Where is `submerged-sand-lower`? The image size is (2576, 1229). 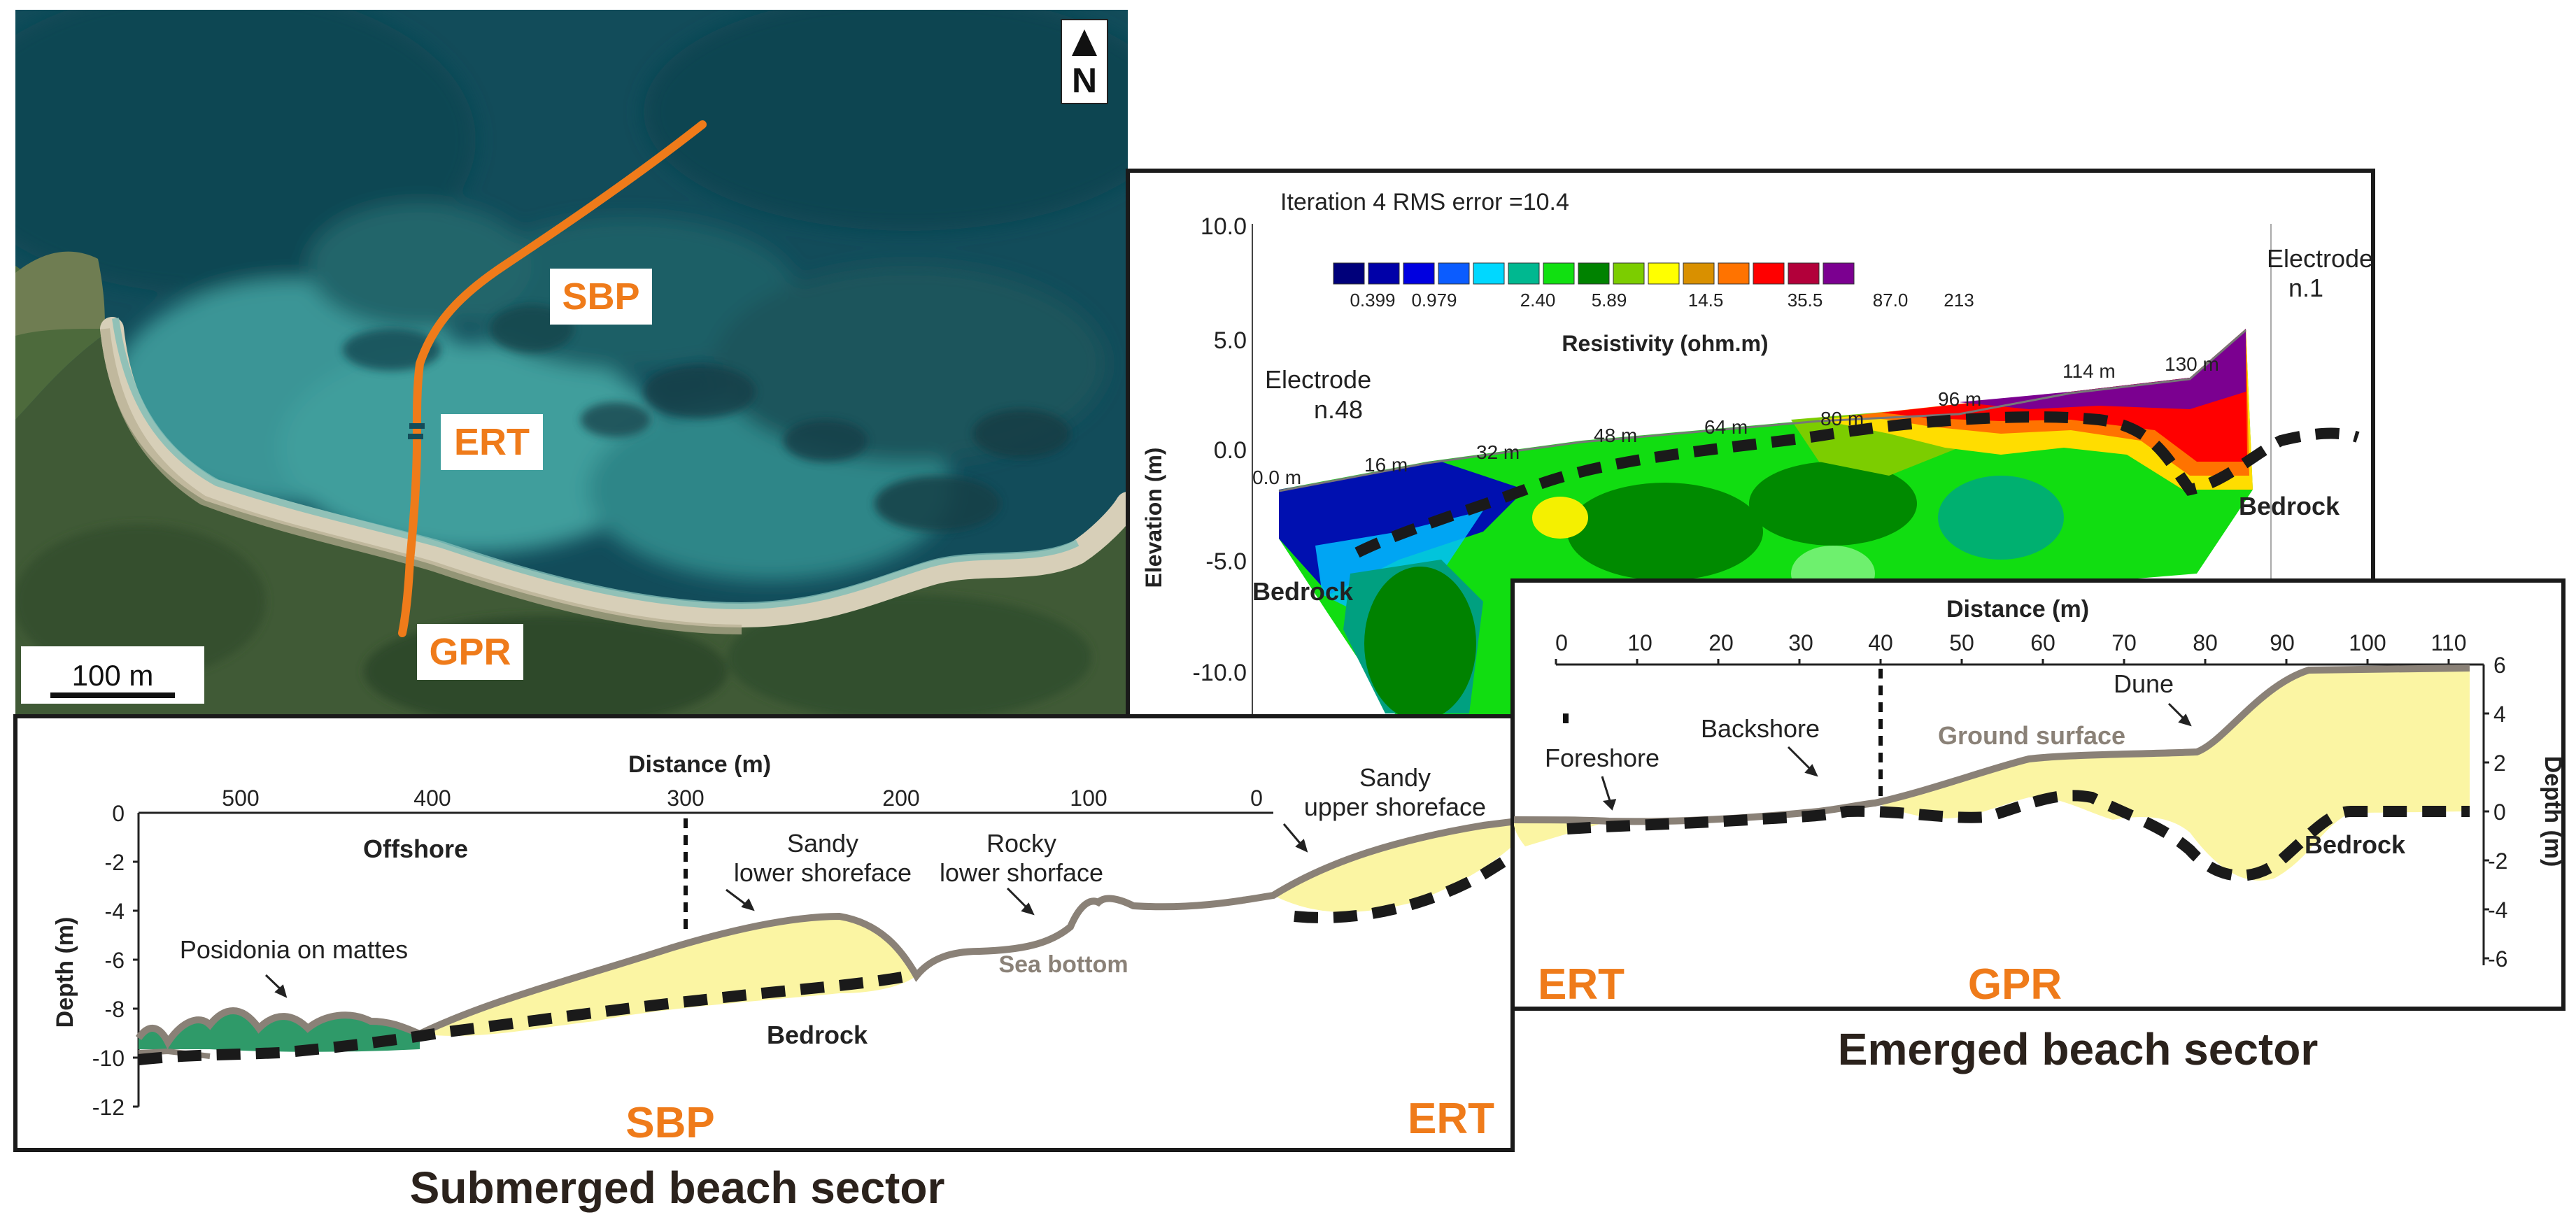
submerged-sand-lower is located at coordinates (668, 976).